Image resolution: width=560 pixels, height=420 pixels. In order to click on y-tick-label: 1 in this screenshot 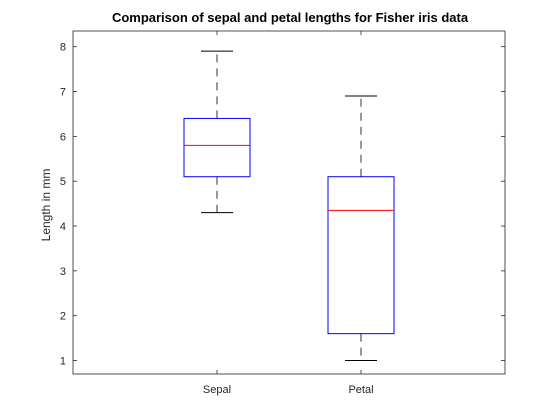, I will do `click(63, 362)`.